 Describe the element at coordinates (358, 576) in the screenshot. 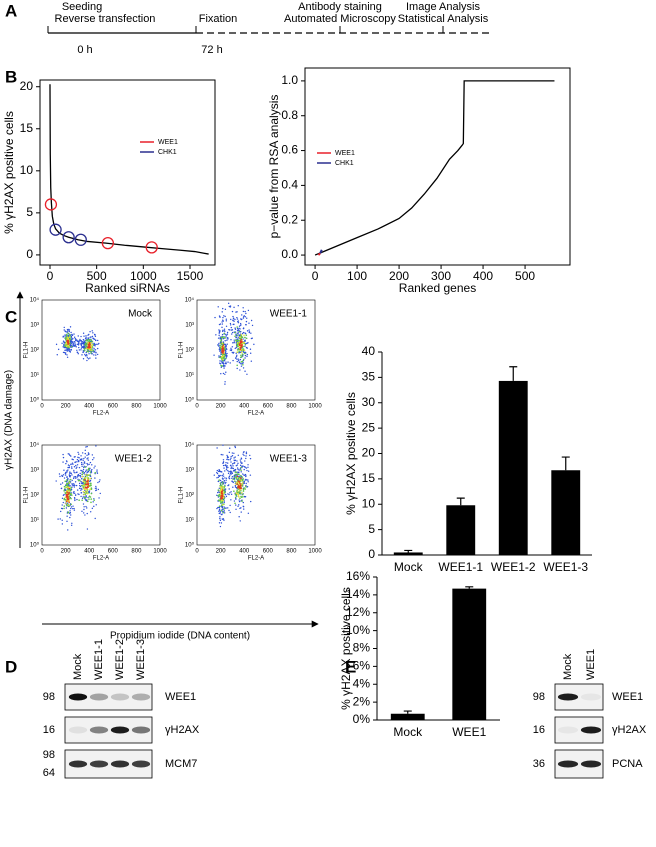

I see `y-tick-label: 16%` at that location.